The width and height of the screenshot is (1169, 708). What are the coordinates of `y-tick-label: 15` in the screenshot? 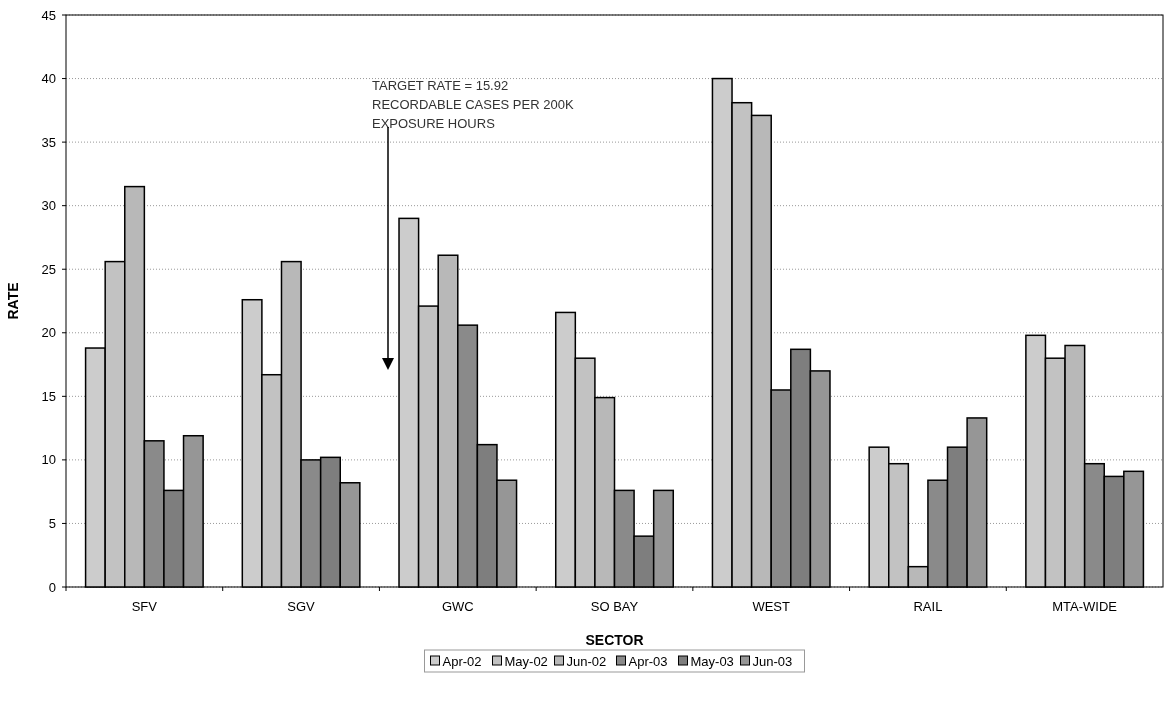 It's located at (48, 396).